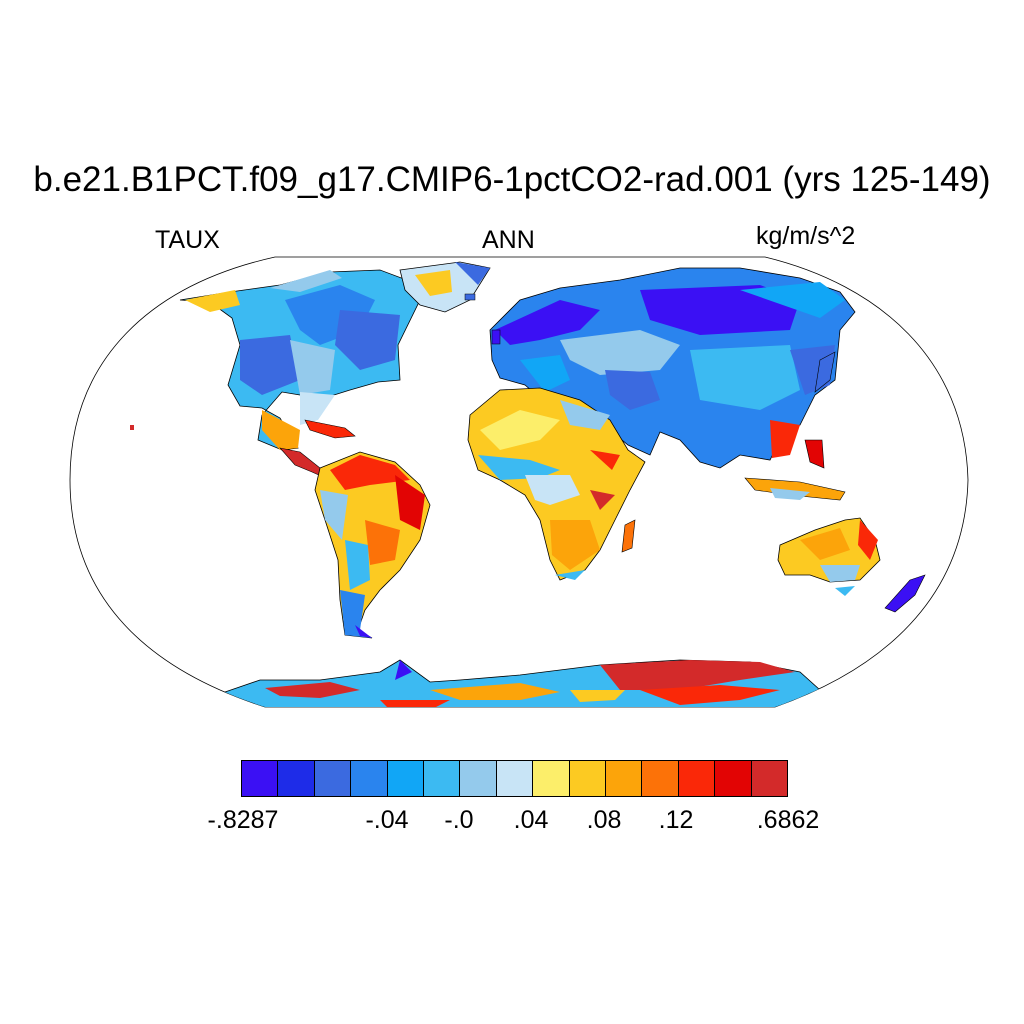 Image resolution: width=1024 pixels, height=1024 pixels. I want to click on units-label: kg/m/s^2, so click(806, 236).